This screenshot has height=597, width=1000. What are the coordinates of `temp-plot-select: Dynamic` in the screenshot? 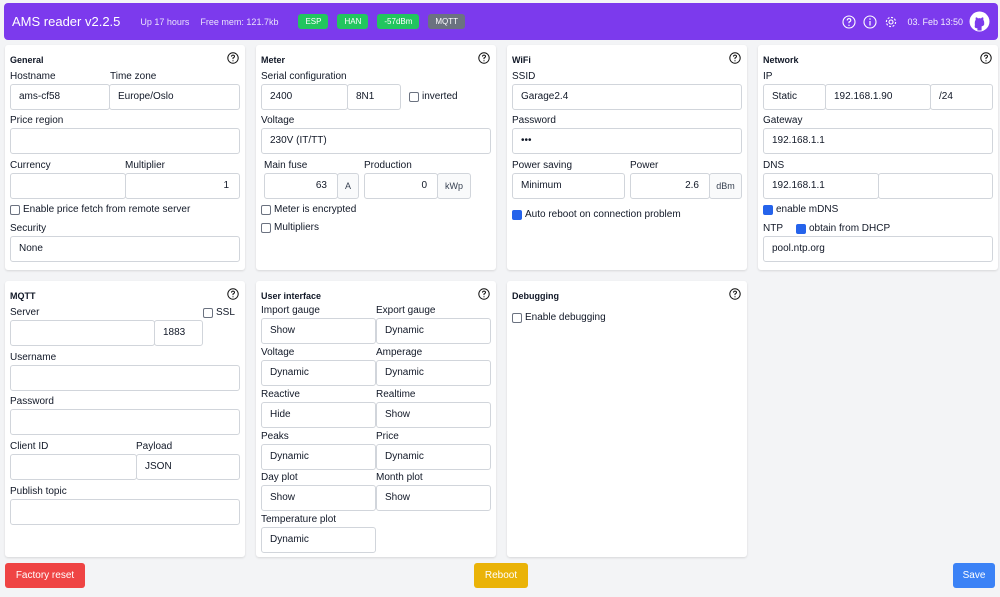 It's located at (318, 540).